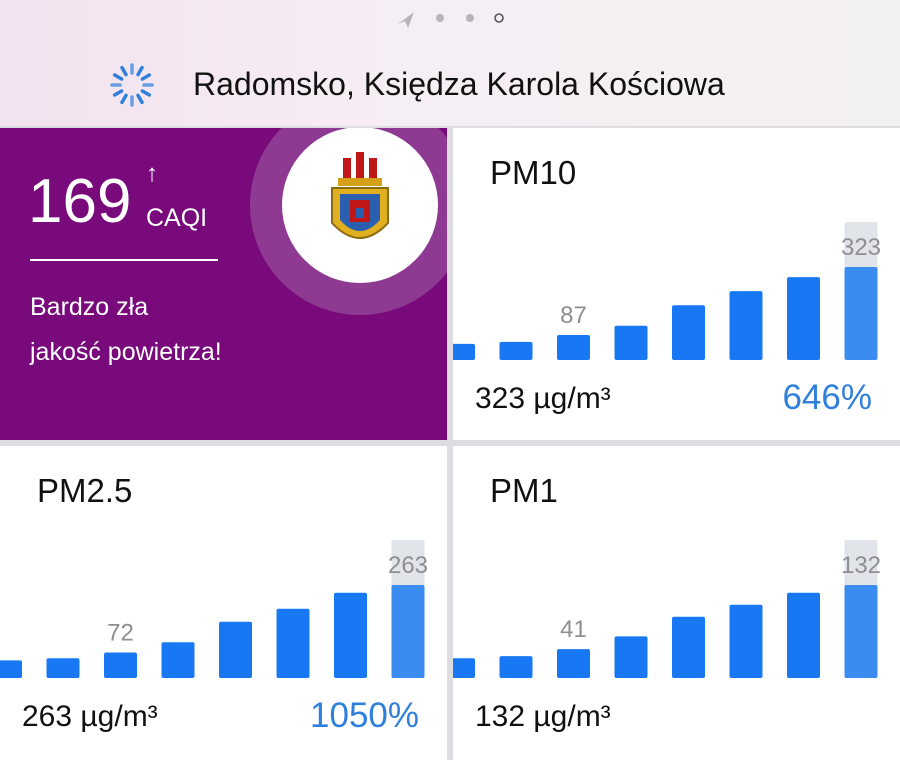  What do you see at coordinates (406, 20) in the screenshot?
I see `location-arrow-icon` at bounding box center [406, 20].